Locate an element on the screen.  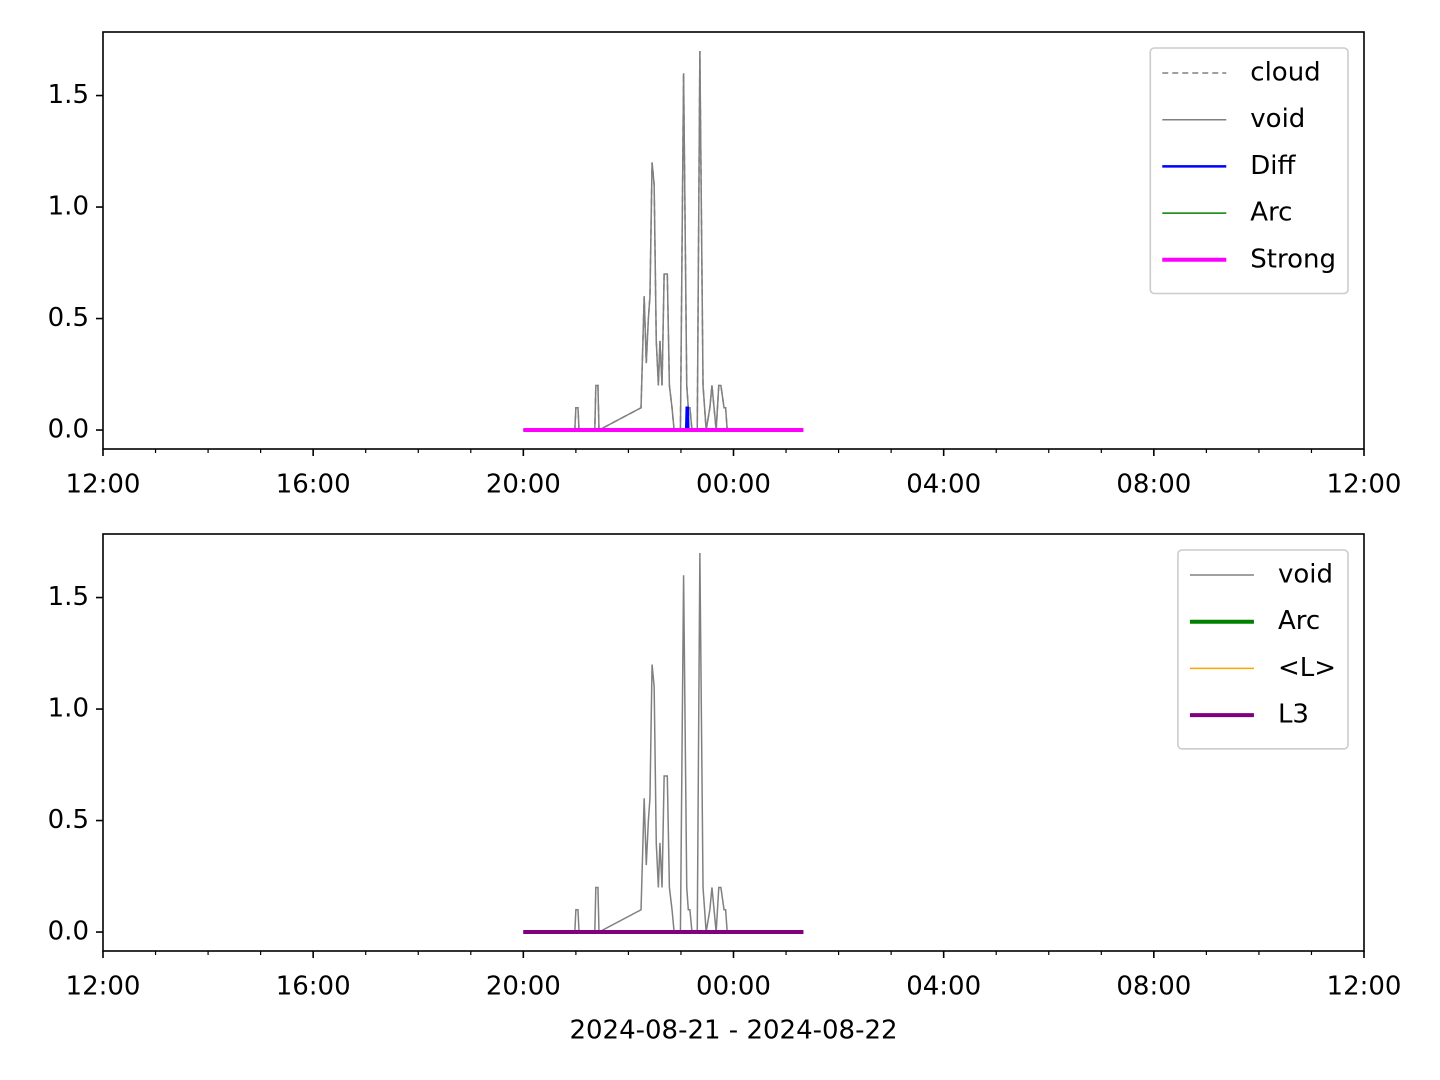
legend-label: Diff is located at coordinates (1273, 166).